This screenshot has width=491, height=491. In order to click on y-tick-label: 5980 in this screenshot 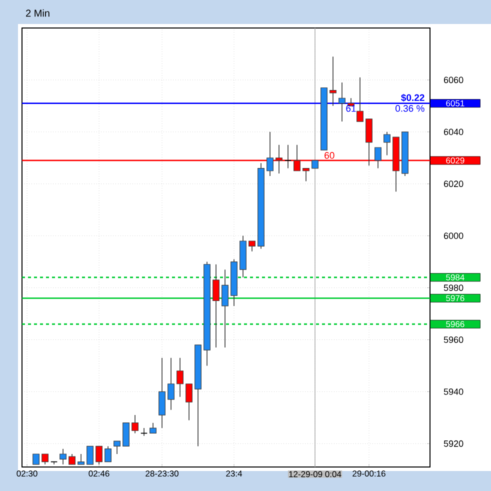, I will do `click(454, 287)`.